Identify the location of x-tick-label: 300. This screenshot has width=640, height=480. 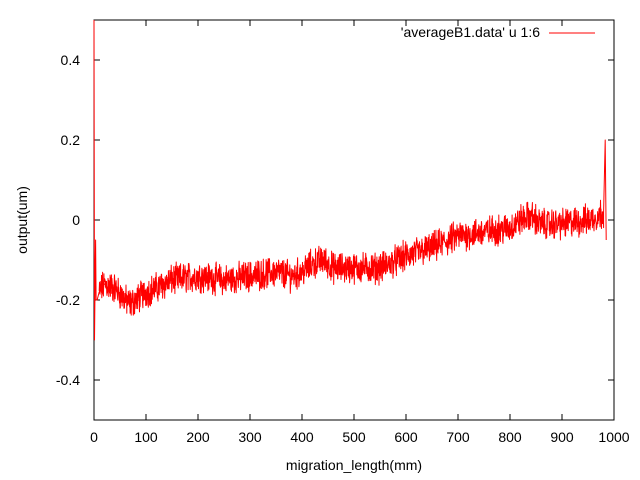
(250, 437).